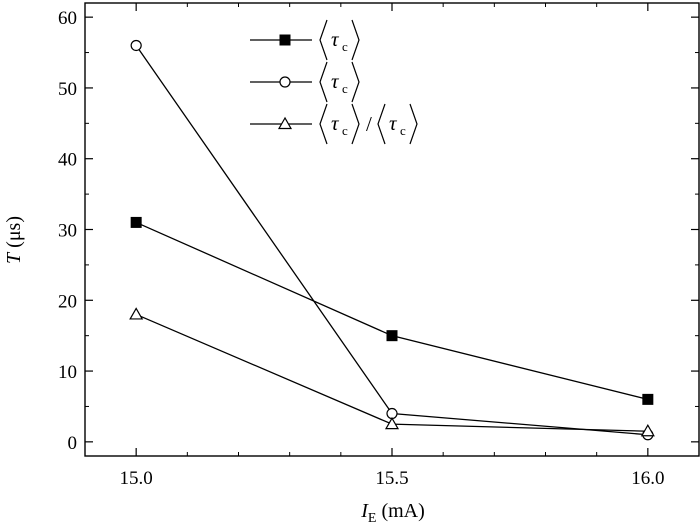 The image size is (700, 526). I want to click on y-tick-label: 50, so click(67, 89).